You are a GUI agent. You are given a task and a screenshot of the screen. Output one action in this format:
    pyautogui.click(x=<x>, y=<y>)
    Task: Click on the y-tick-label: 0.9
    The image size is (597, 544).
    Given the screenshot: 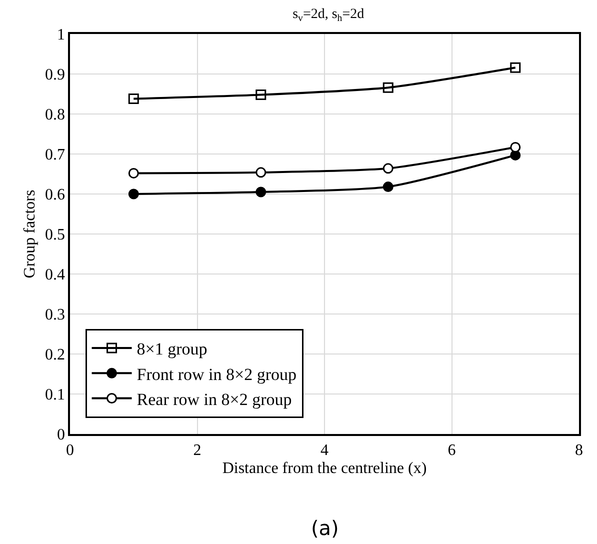 What is the action you would take?
    pyautogui.click(x=55, y=75)
    